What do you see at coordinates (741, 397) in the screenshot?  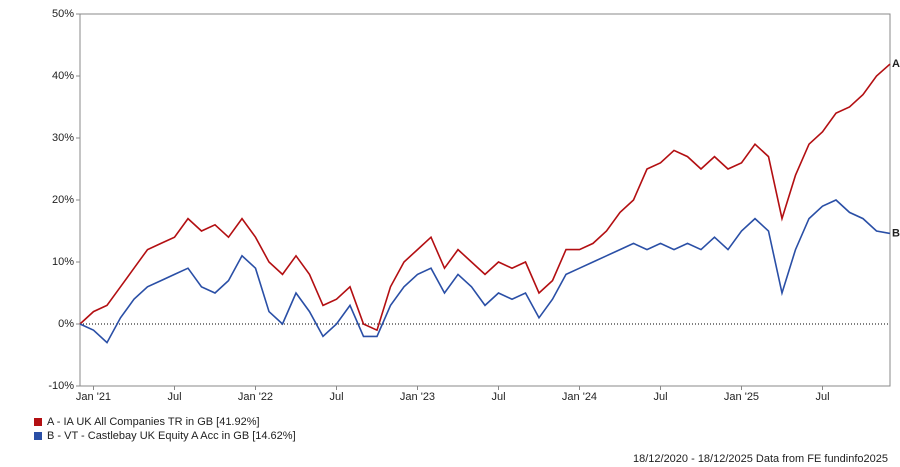 I see `x-tick-label: Jan '25` at bounding box center [741, 397].